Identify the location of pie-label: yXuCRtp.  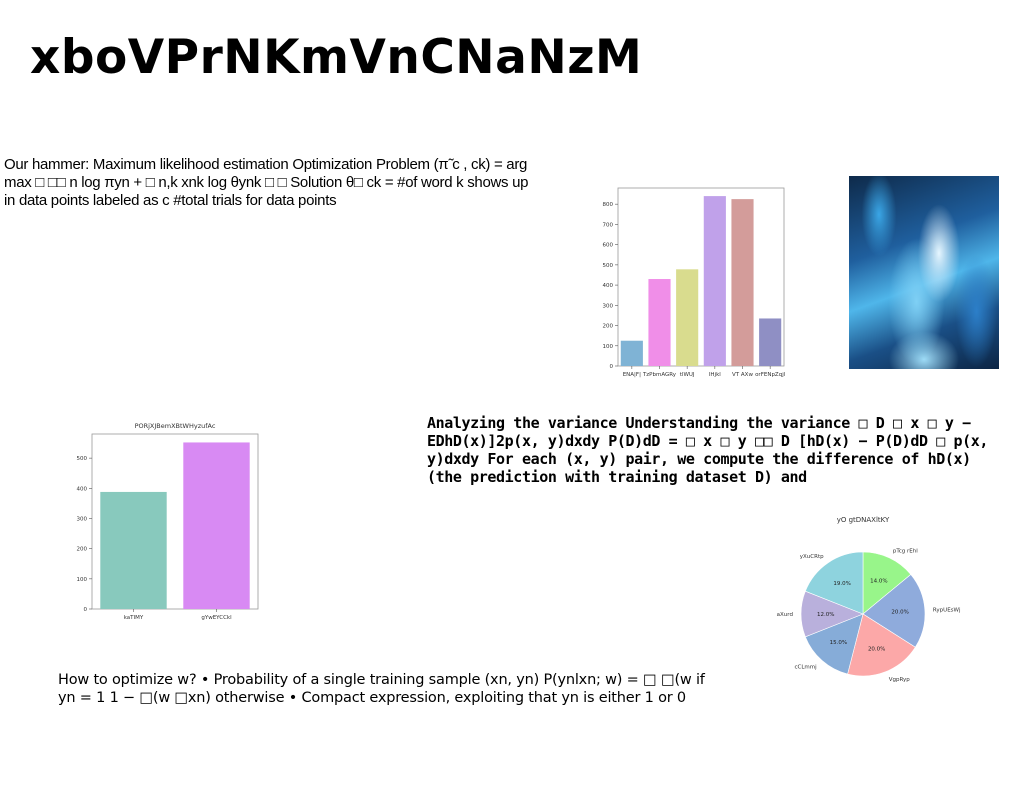
(812, 557).